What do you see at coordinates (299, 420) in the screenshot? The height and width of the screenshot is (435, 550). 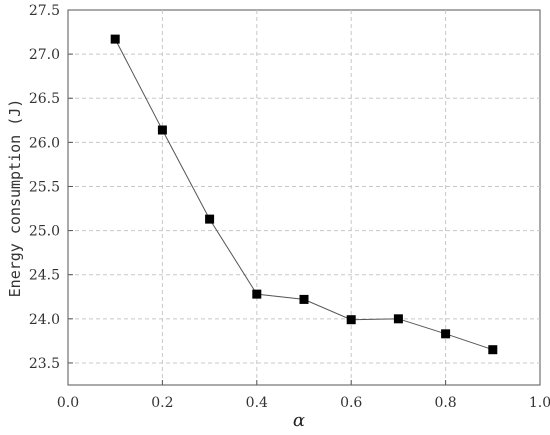 I see `x-axis-title: α` at bounding box center [299, 420].